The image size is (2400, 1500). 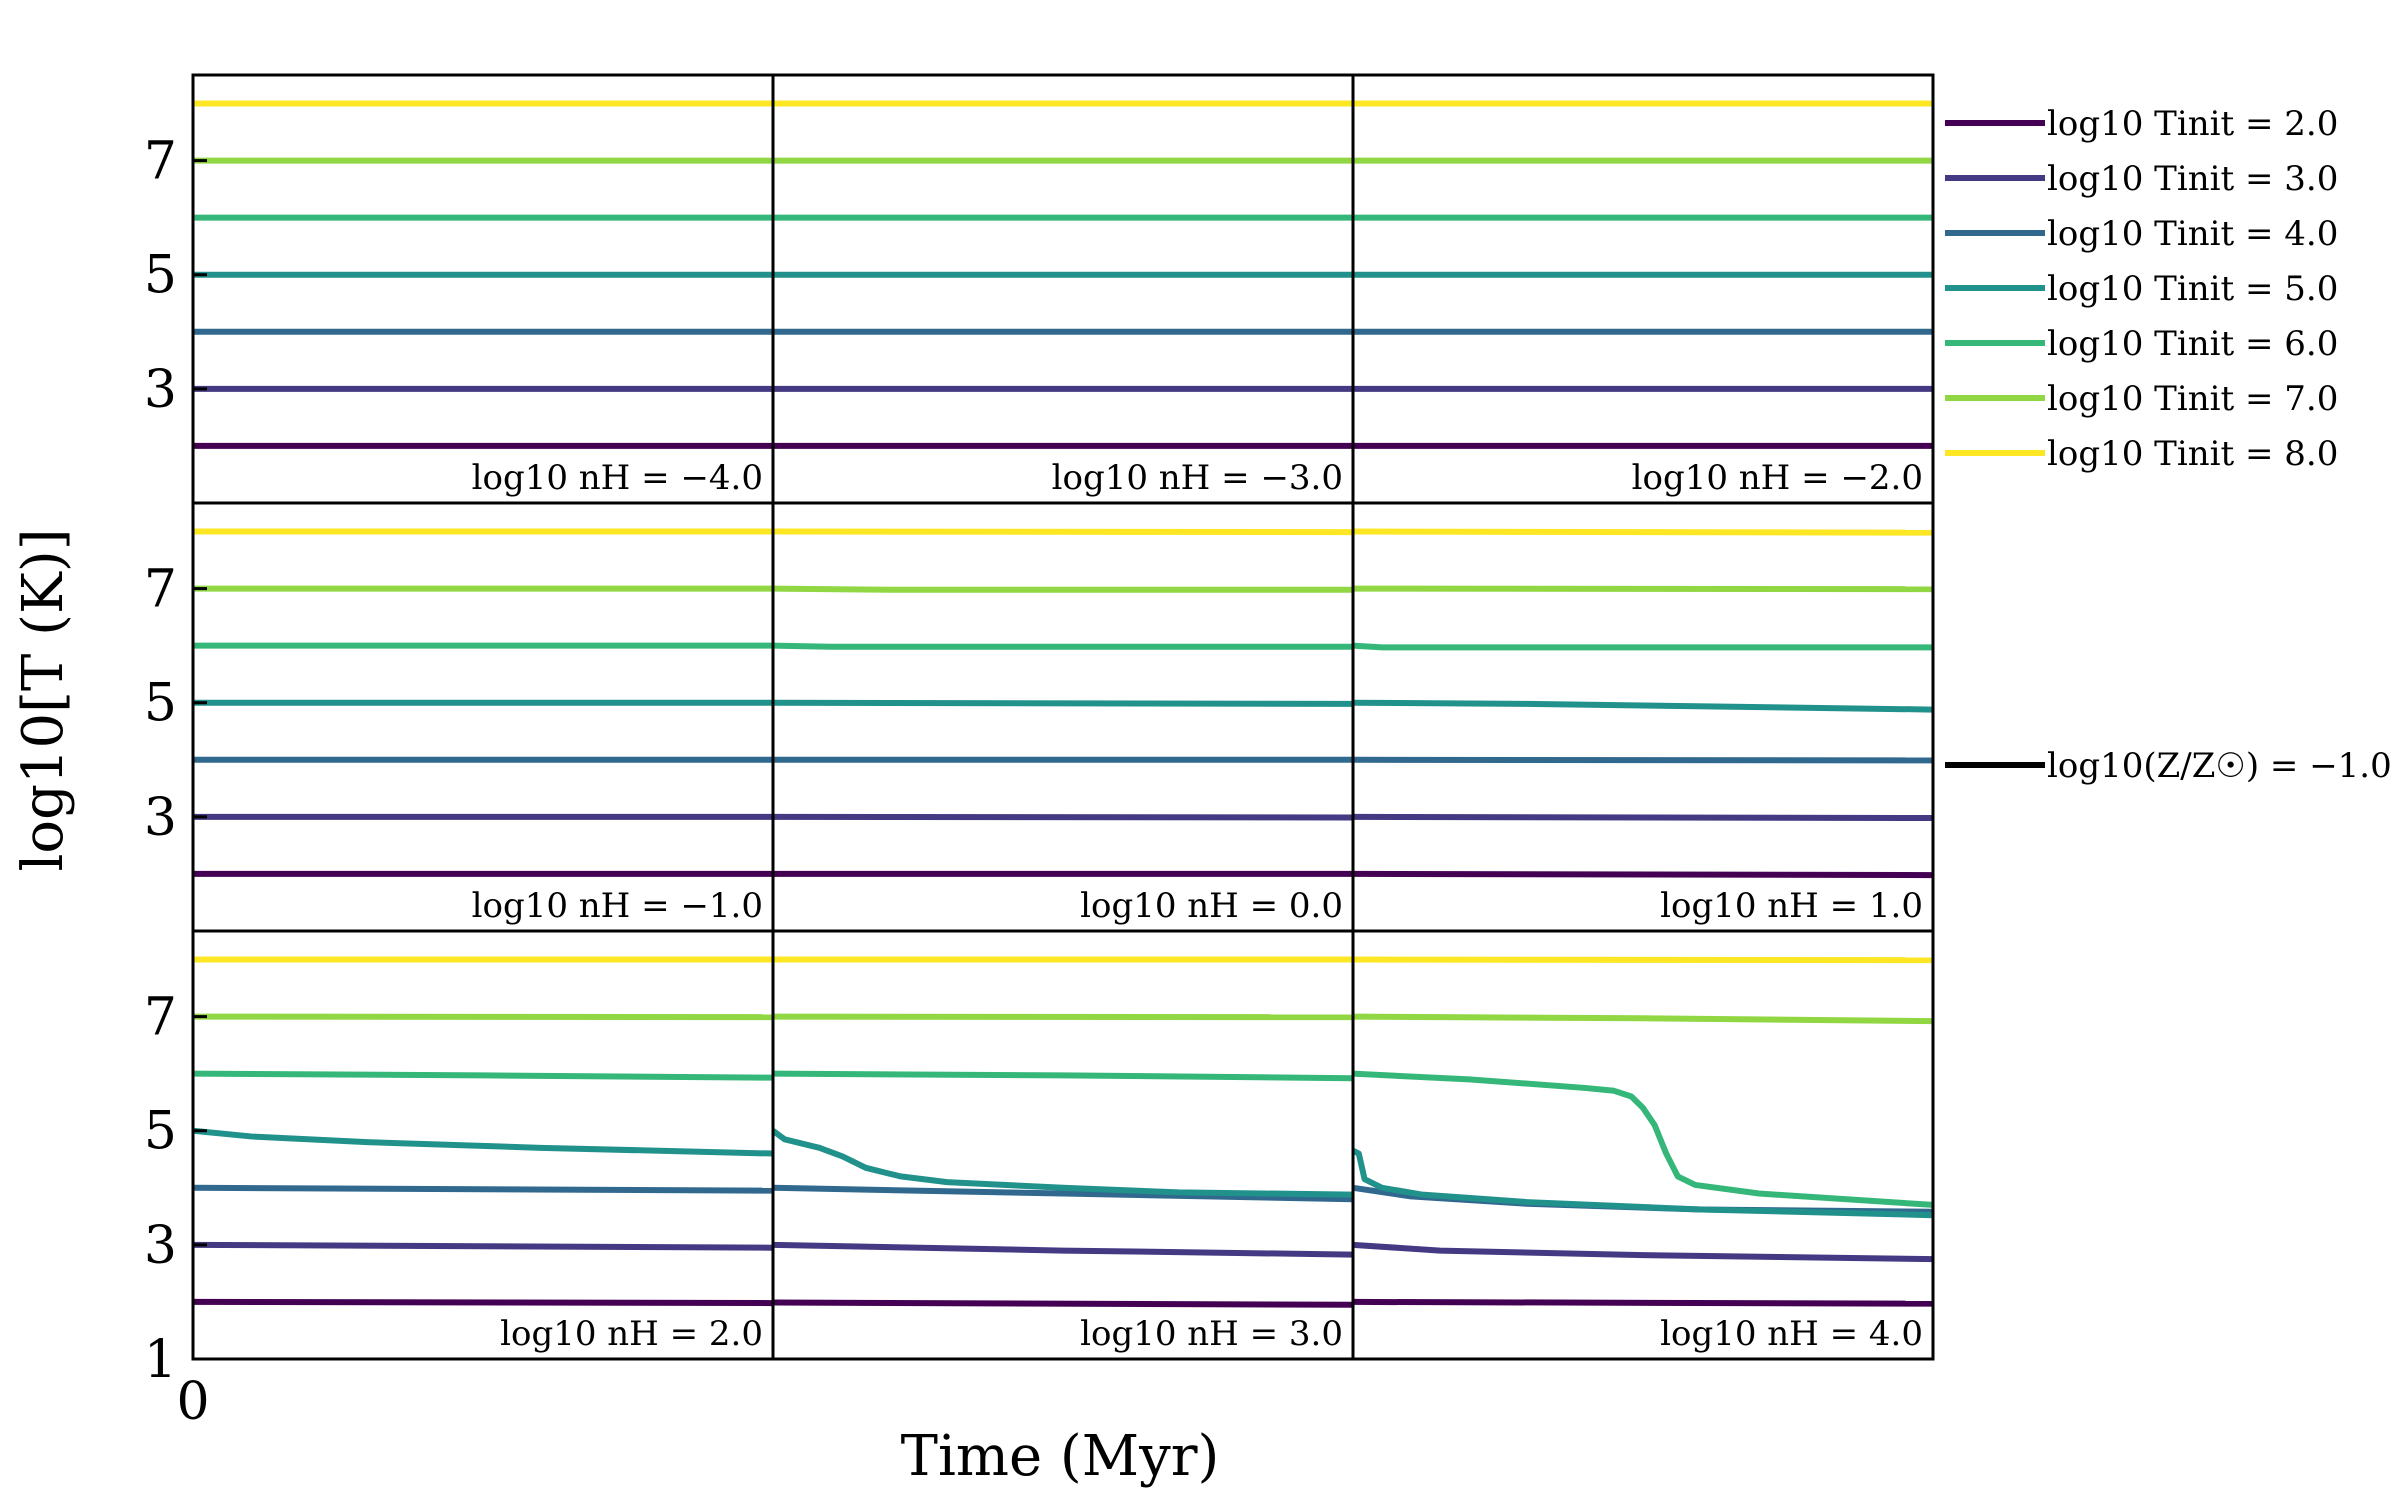 I want to click on legend-entry: log10 Tinit = 2.0, so click(x=2141, y=124).